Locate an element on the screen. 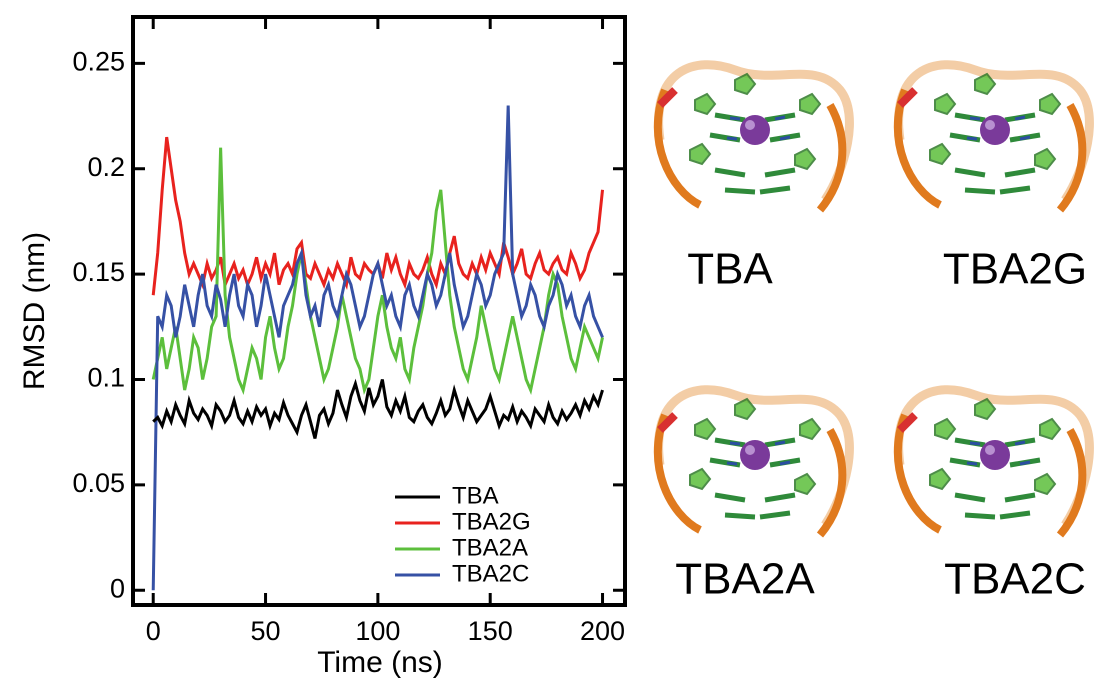  x-tick-label: 150 is located at coordinates (490, 631).